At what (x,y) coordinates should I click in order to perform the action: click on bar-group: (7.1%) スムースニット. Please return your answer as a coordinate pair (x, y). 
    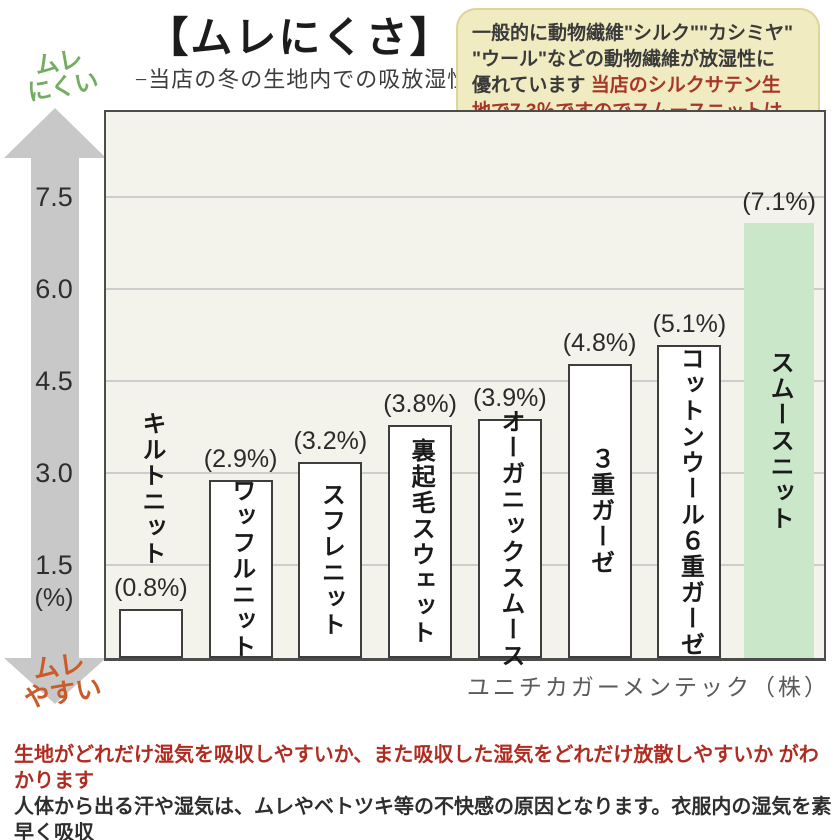
    Looking at the image, I should click on (779, 385).